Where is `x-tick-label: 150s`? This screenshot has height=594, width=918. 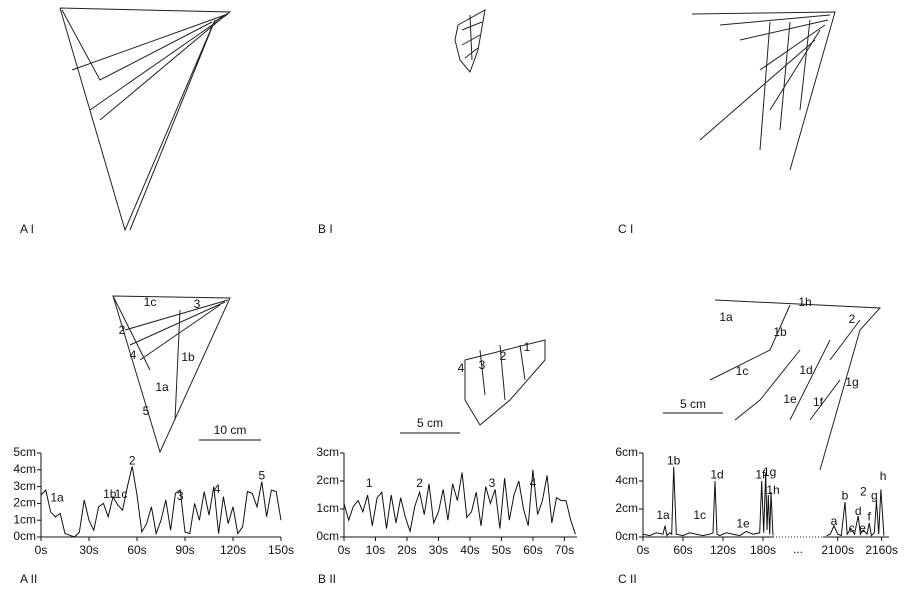 x-tick-label: 150s is located at coordinates (281, 550).